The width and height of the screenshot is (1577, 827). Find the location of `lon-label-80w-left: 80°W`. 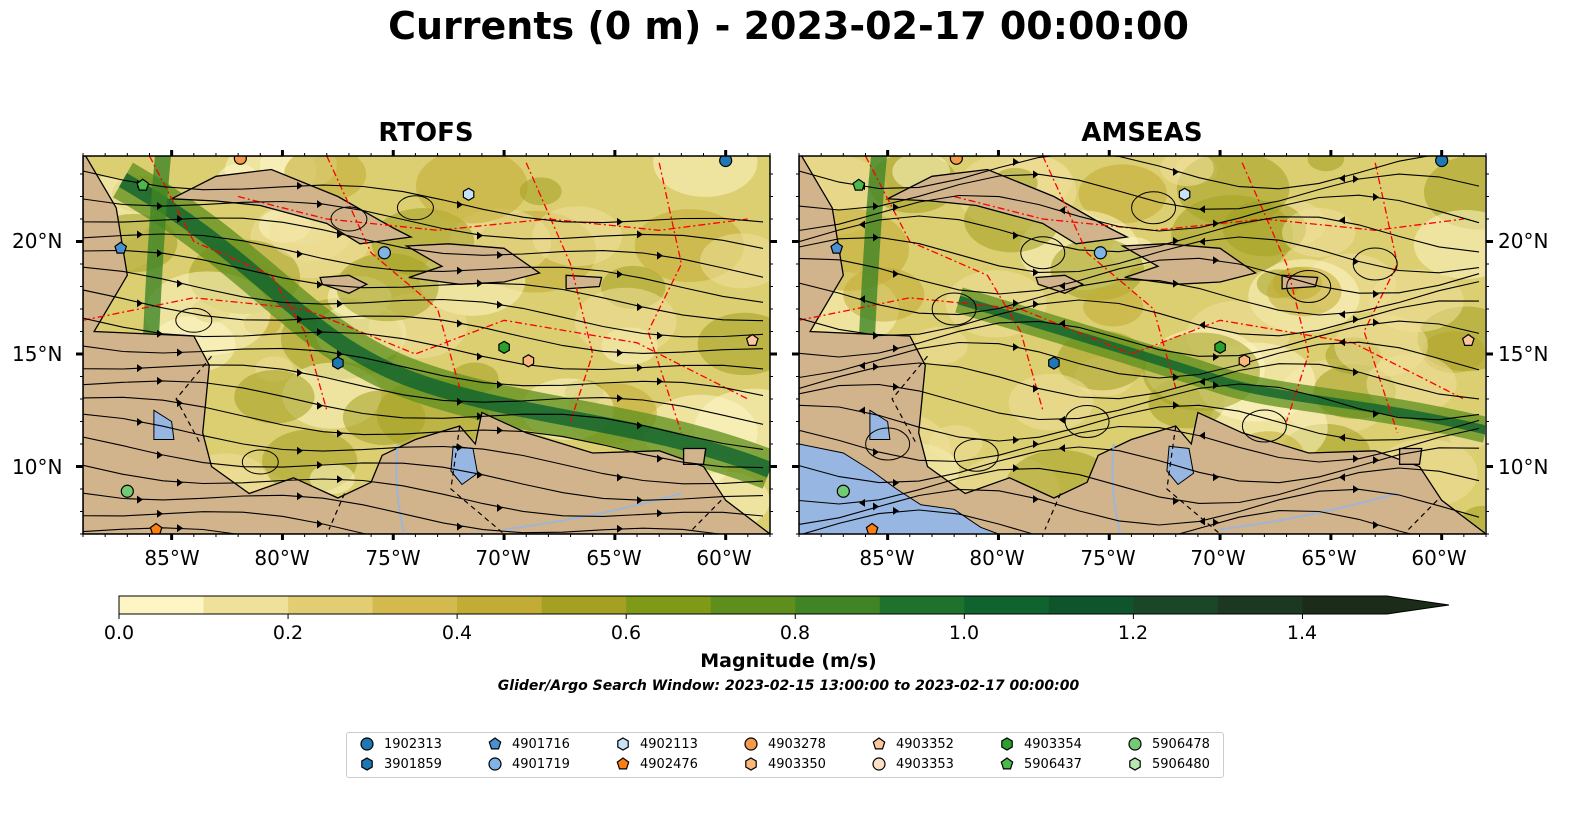

lon-label-80w-left: 80°W is located at coordinates (282, 558).